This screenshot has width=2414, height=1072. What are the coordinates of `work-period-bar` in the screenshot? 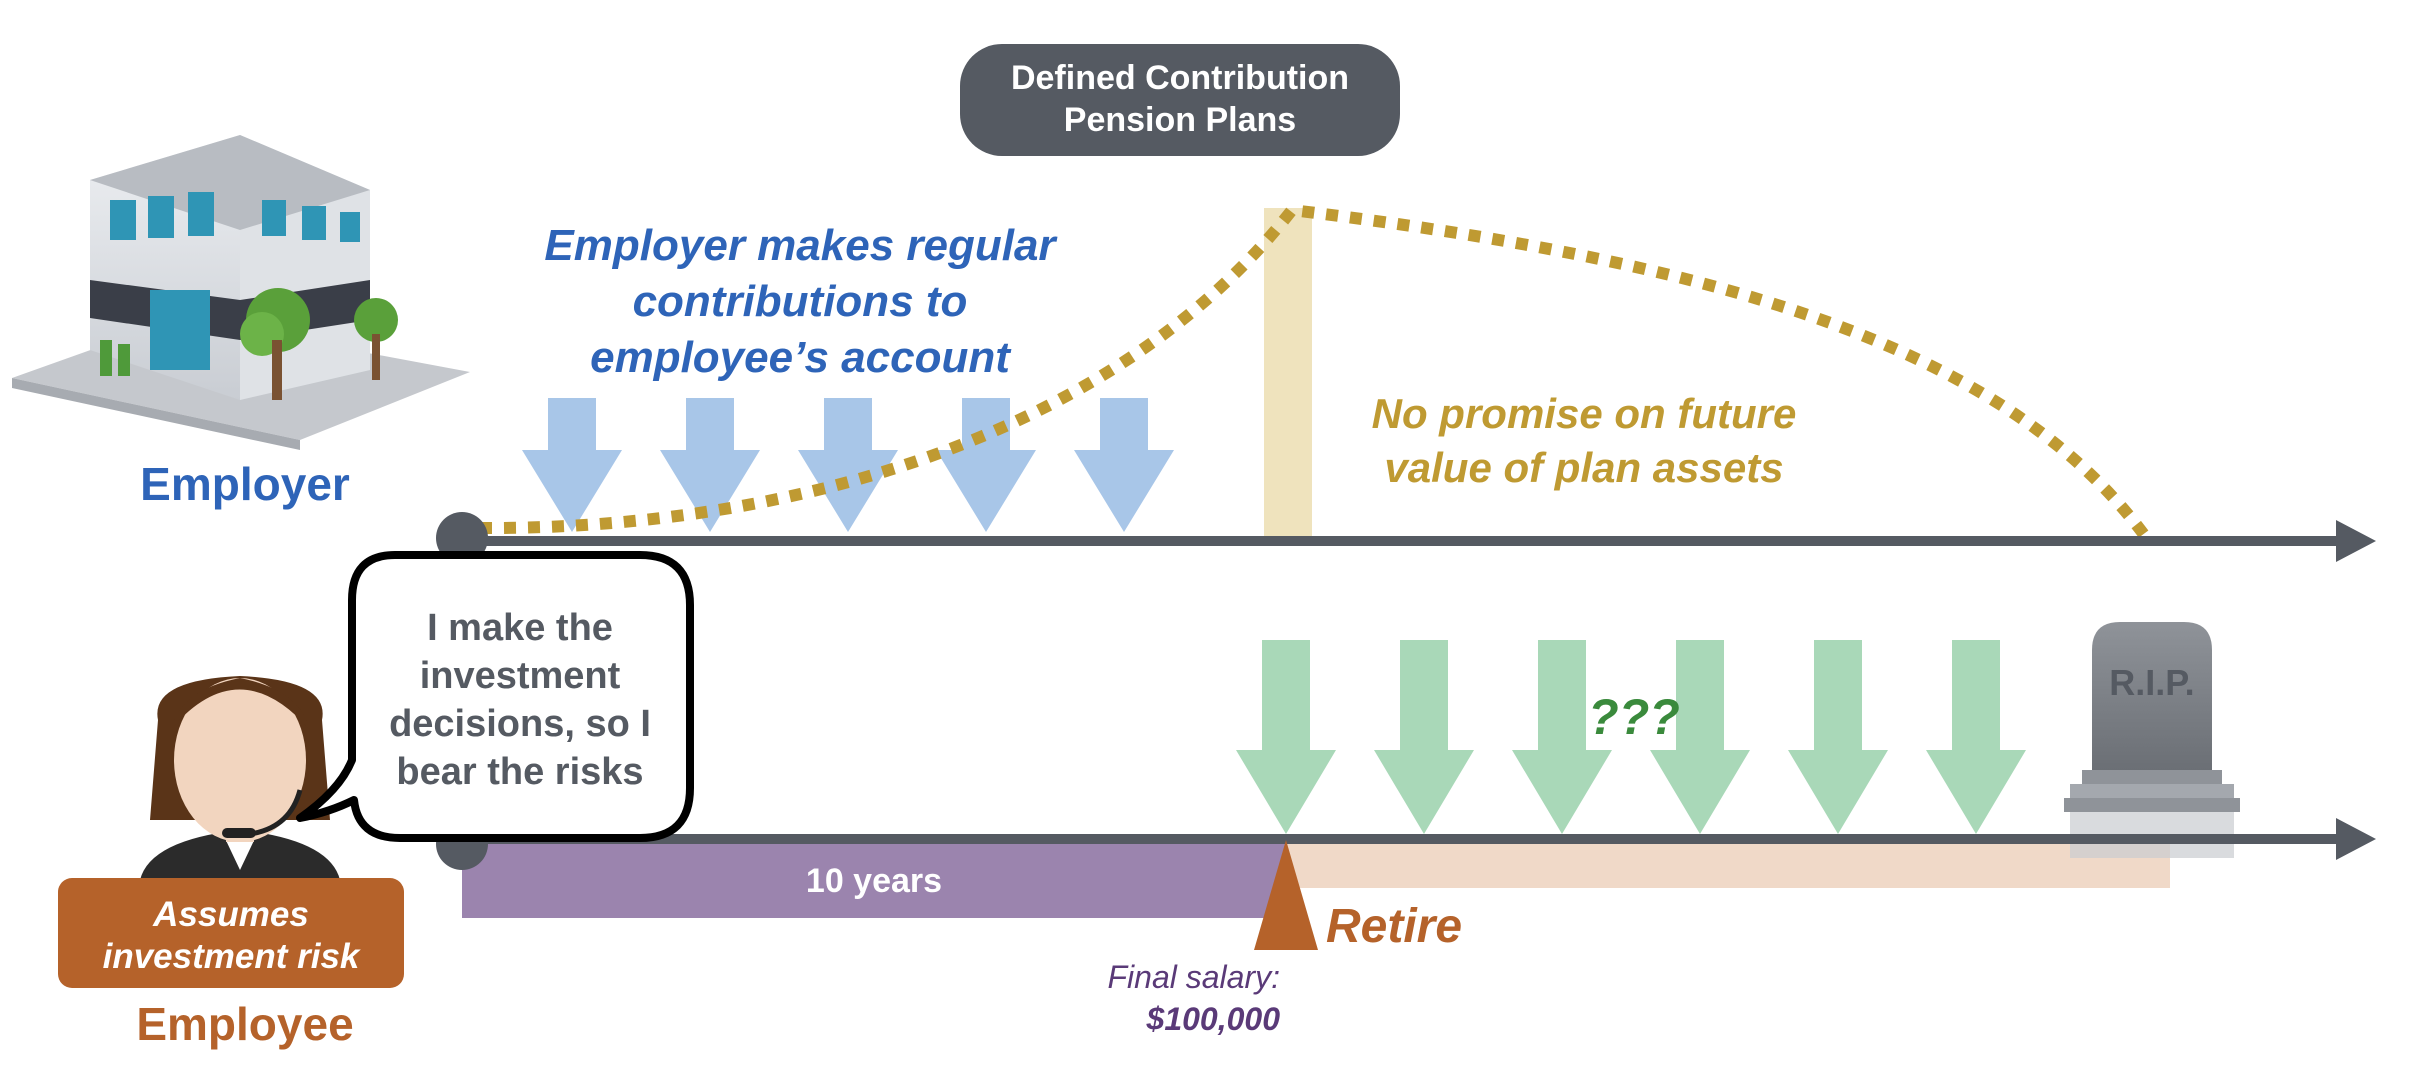 It's located at (874, 880).